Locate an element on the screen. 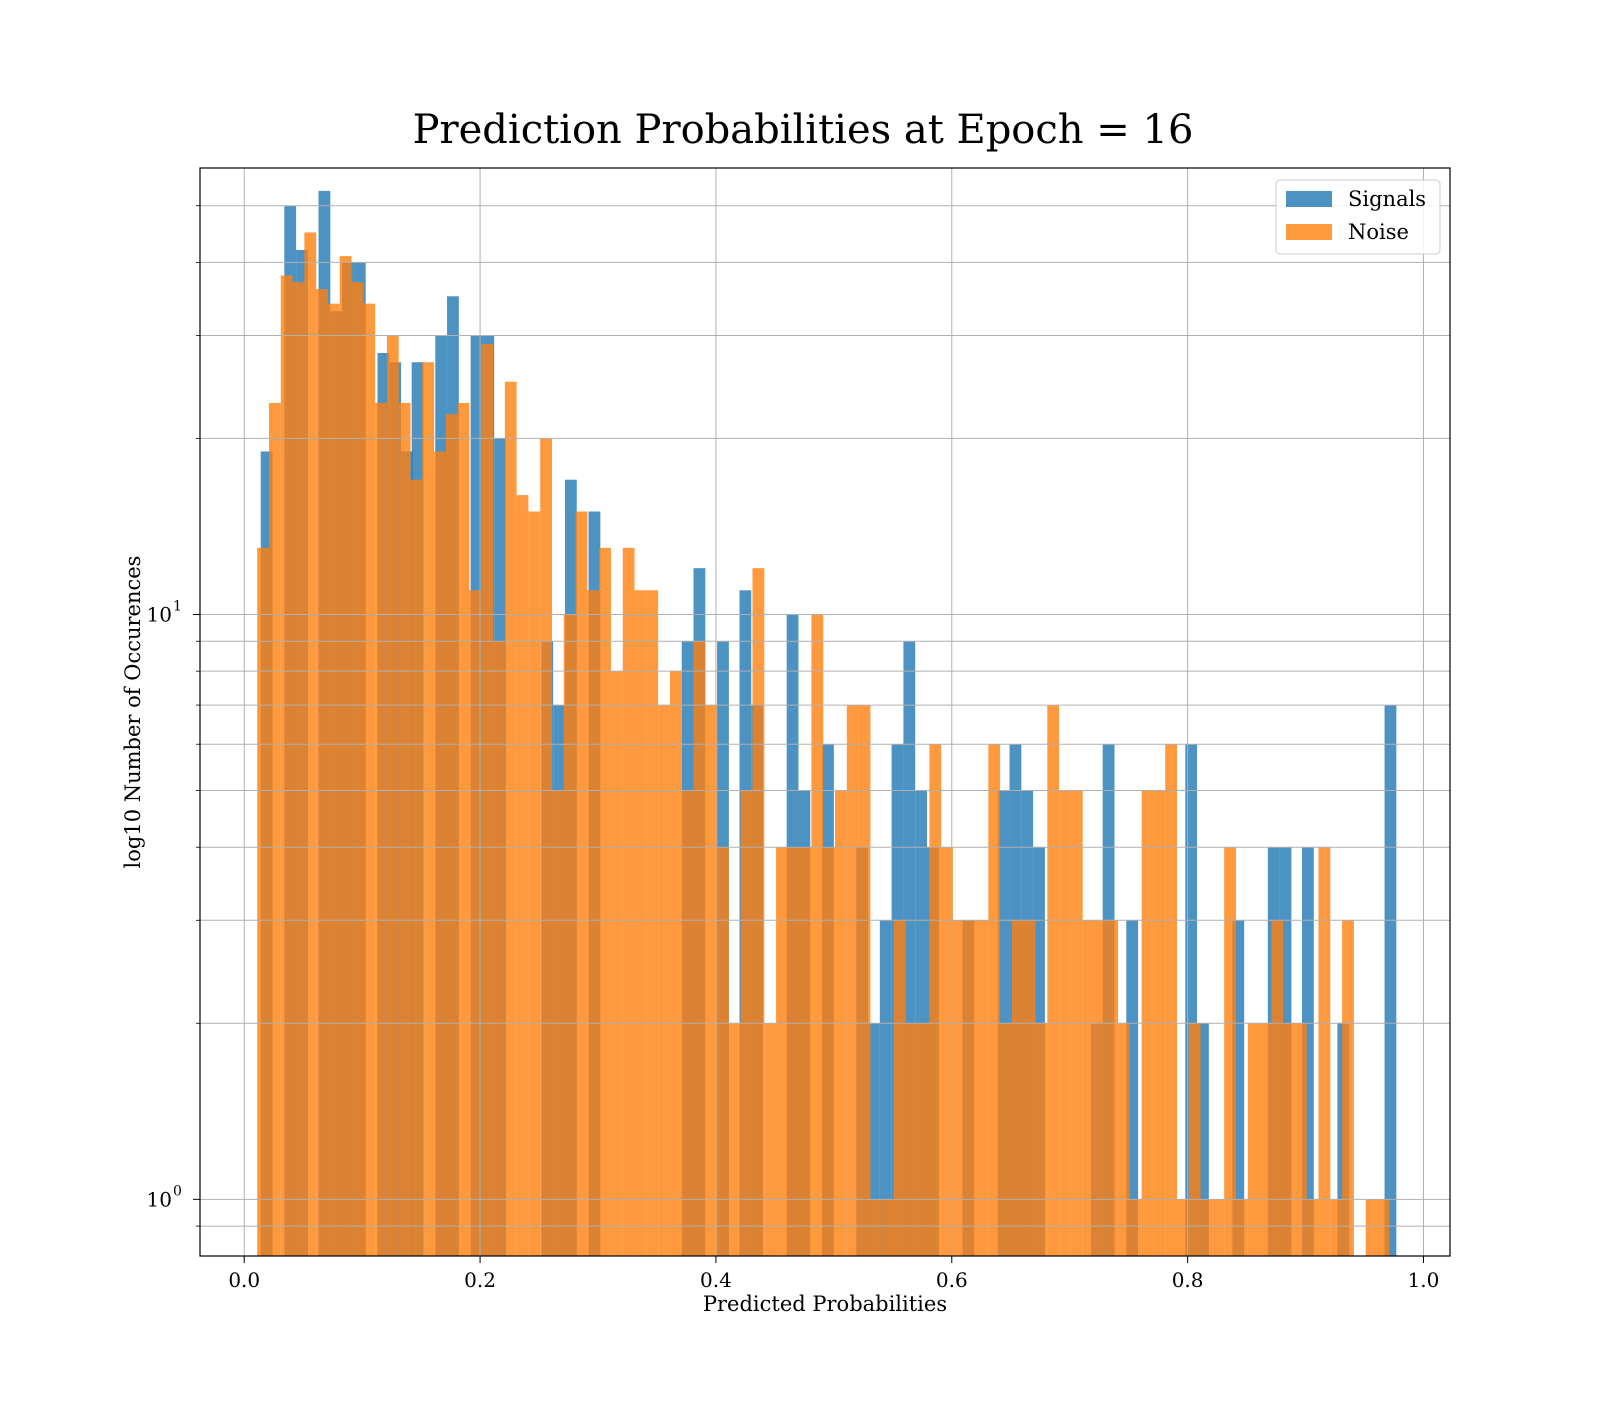  legend-label-signals: Signals is located at coordinates (1387, 199).